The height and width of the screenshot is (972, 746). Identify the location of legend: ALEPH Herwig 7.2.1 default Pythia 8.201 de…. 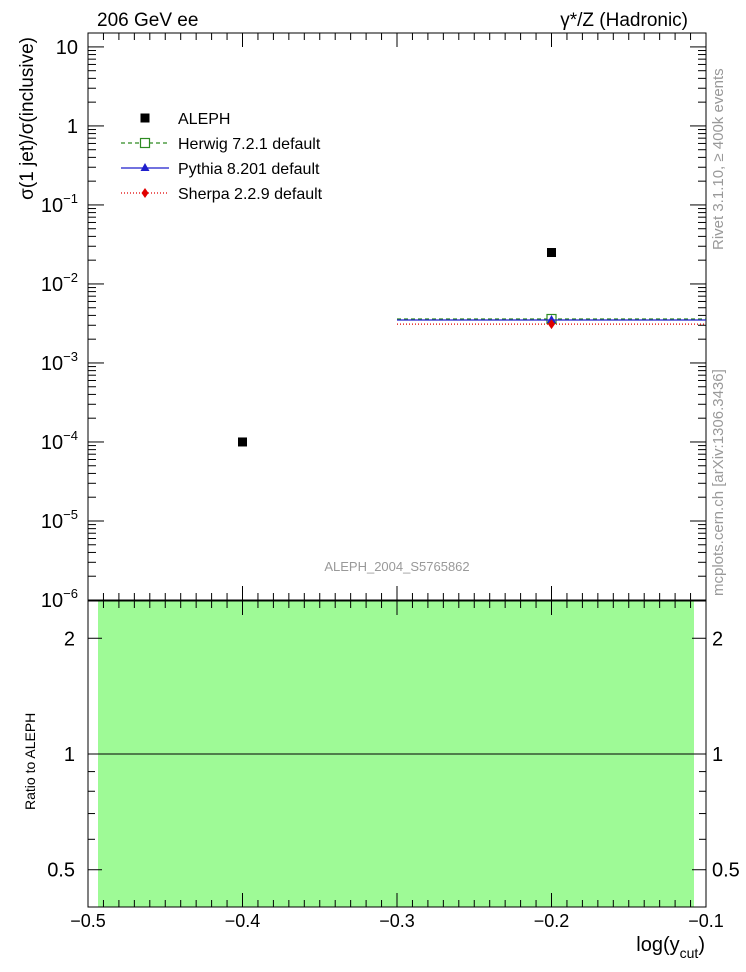
(222, 157).